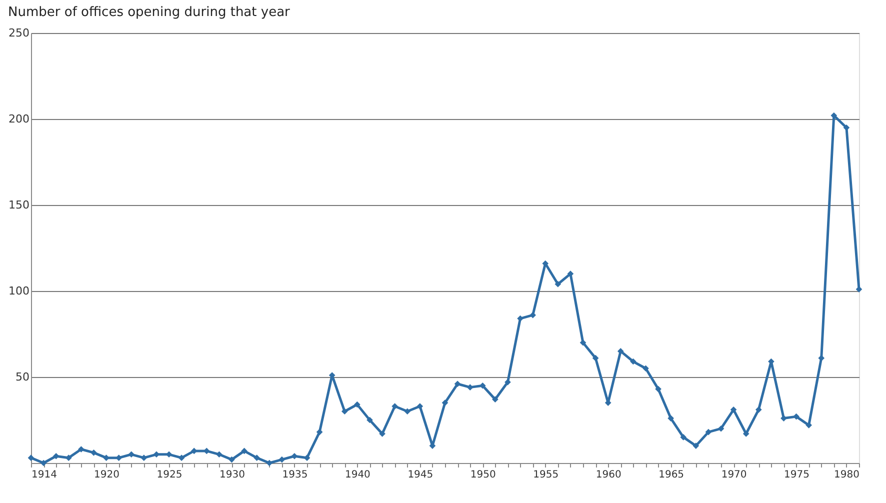 Image resolution: width=886 pixels, height=503 pixels. I want to click on x-tick-label: 1965, so click(671, 475).